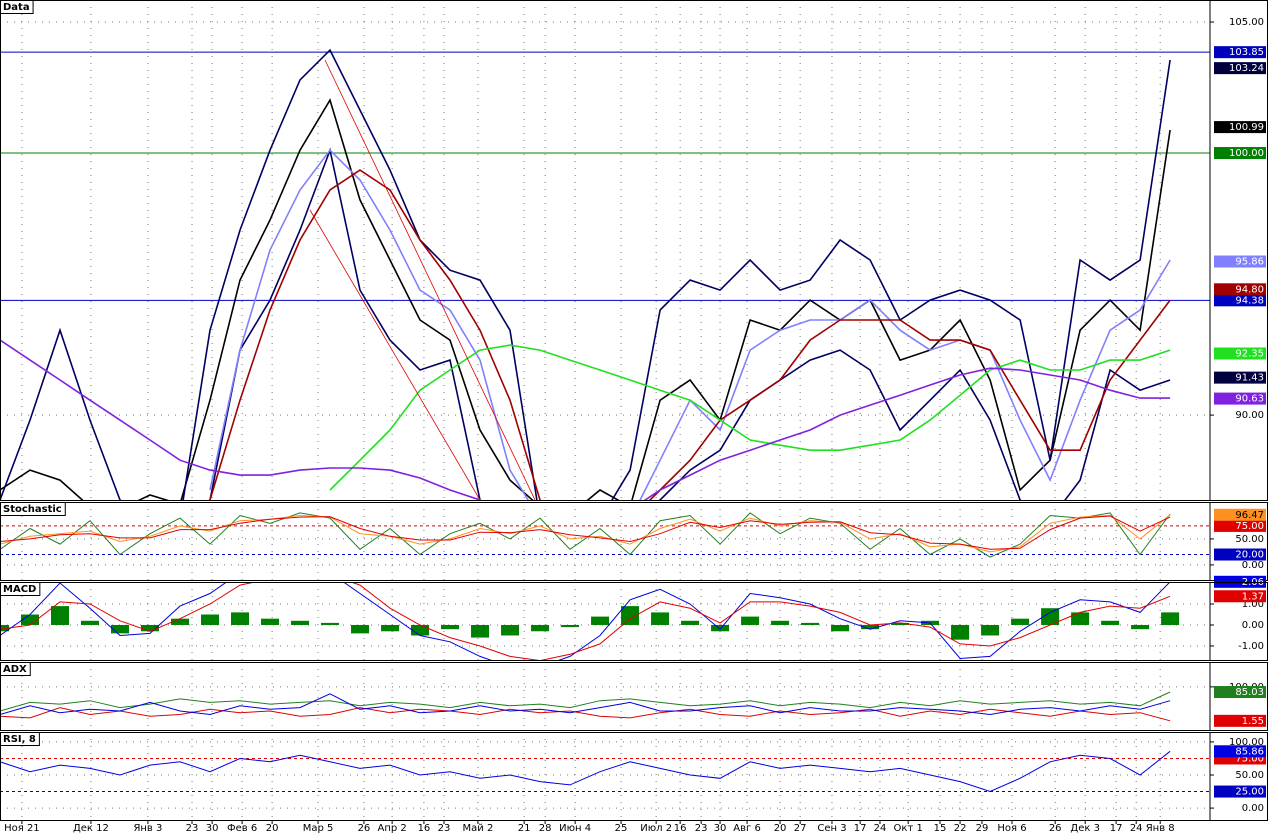  What do you see at coordinates (1249, 415) in the screenshot?
I see `y-tick-label: 90.00` at bounding box center [1249, 415].